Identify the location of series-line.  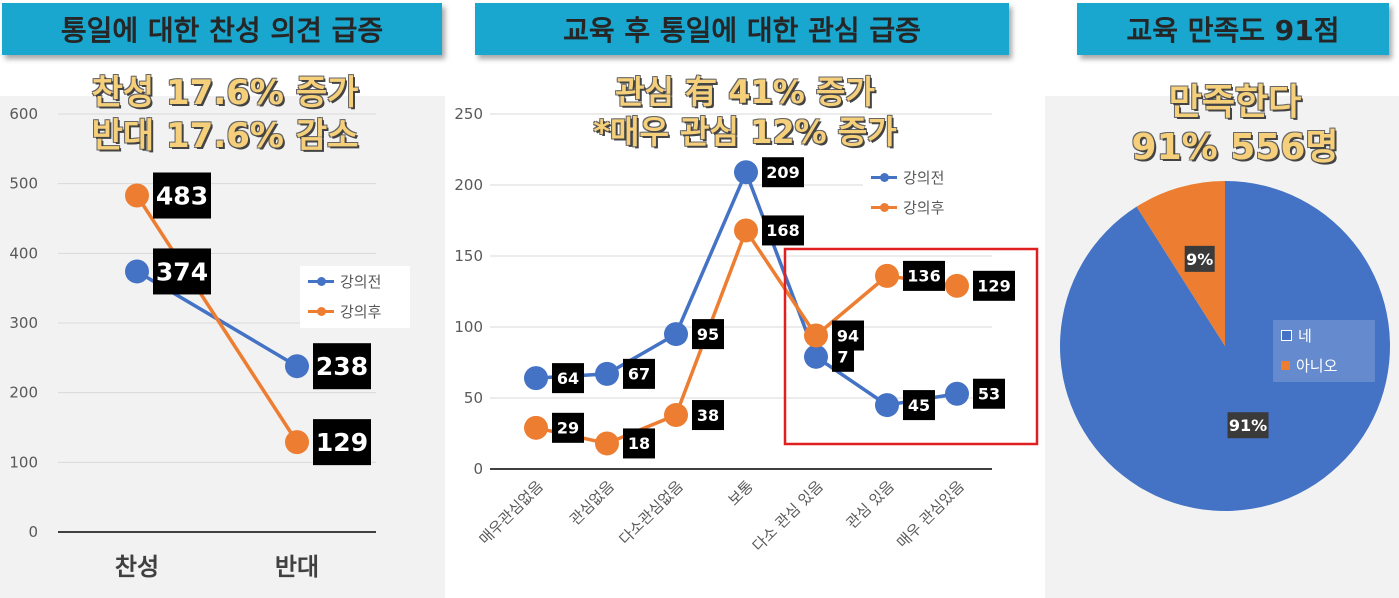
(217, 319).